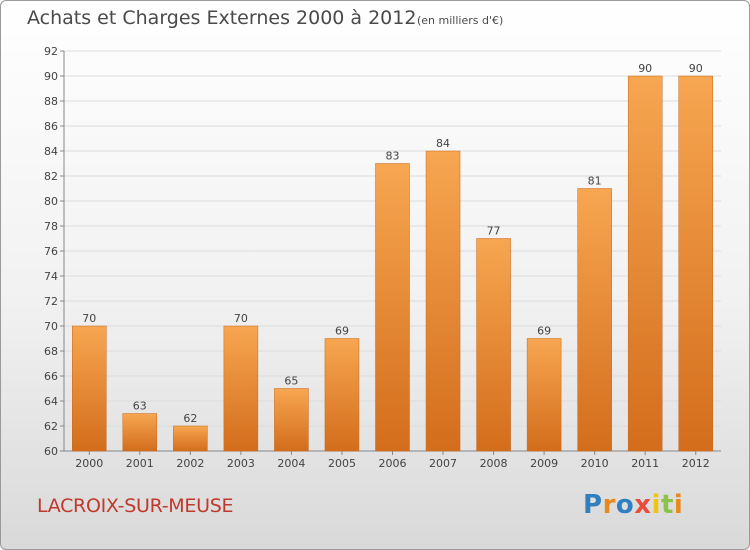 The image size is (750, 550). I want to click on x-tick-label: 2004, so click(291, 463).